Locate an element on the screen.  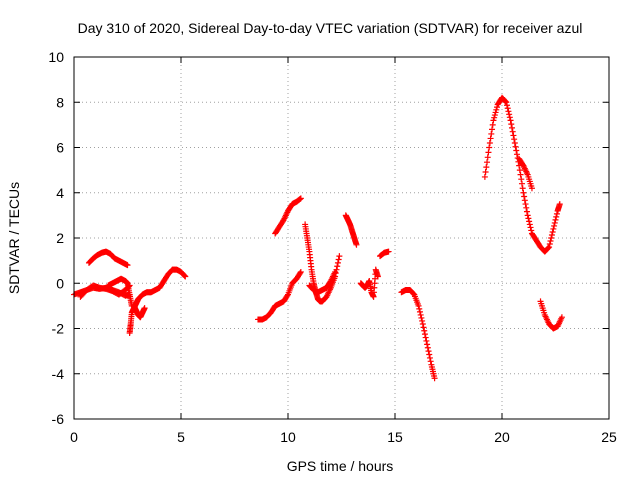
y-tick-label: 0 is located at coordinates (60, 283).